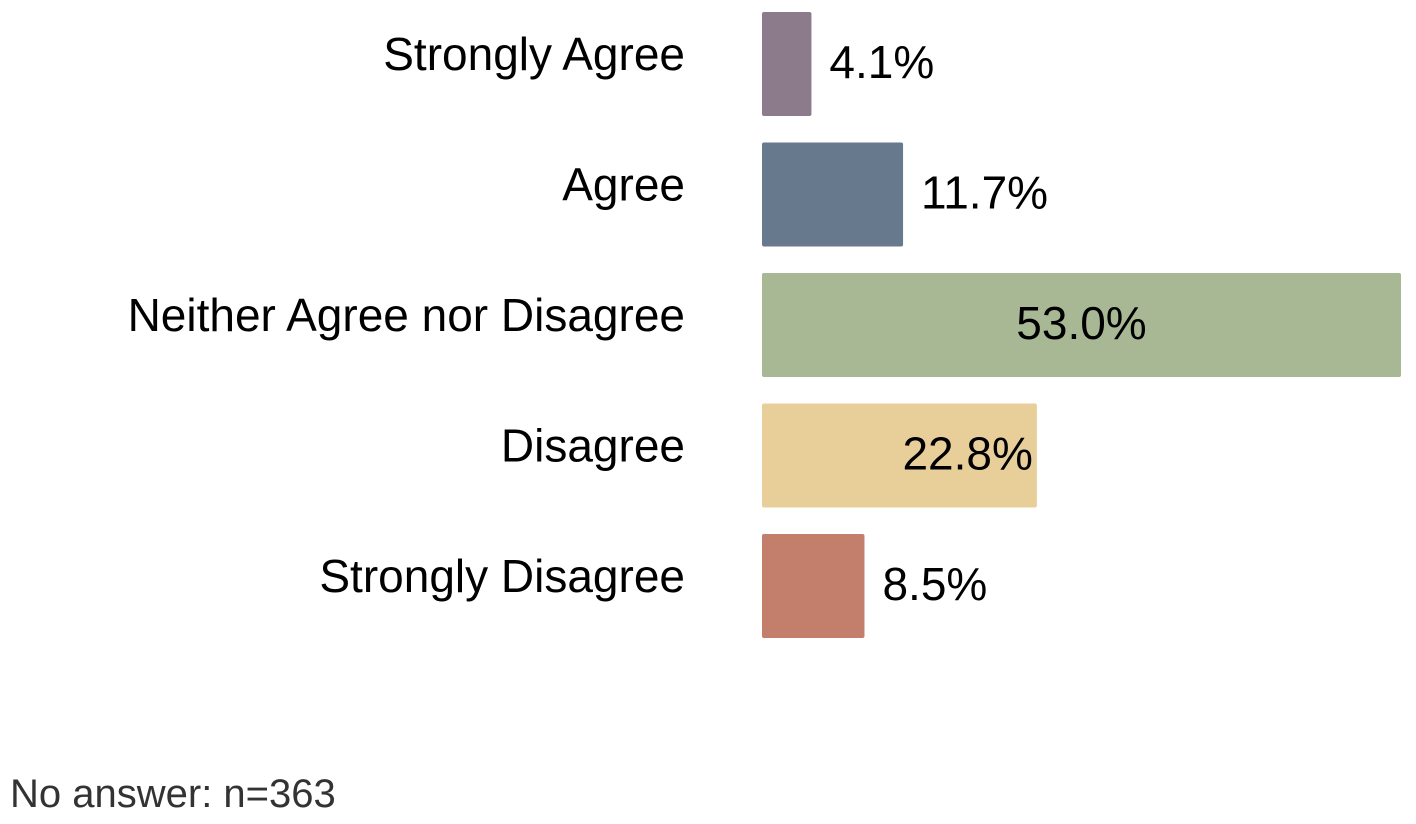 The height and width of the screenshot is (824, 1416). Describe the element at coordinates (813, 586) in the screenshot. I see `bar-strongly-disagree` at that location.